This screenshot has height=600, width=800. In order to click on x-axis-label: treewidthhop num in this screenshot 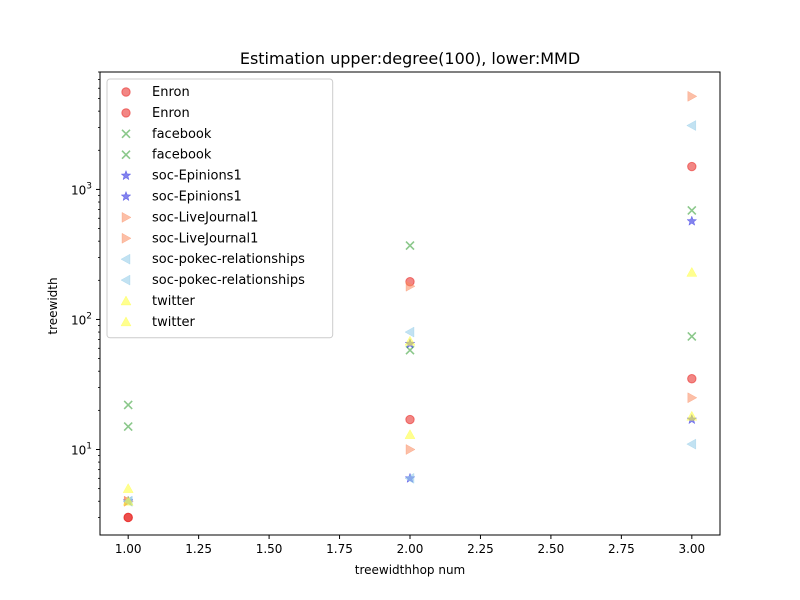, I will do `click(410, 570)`.